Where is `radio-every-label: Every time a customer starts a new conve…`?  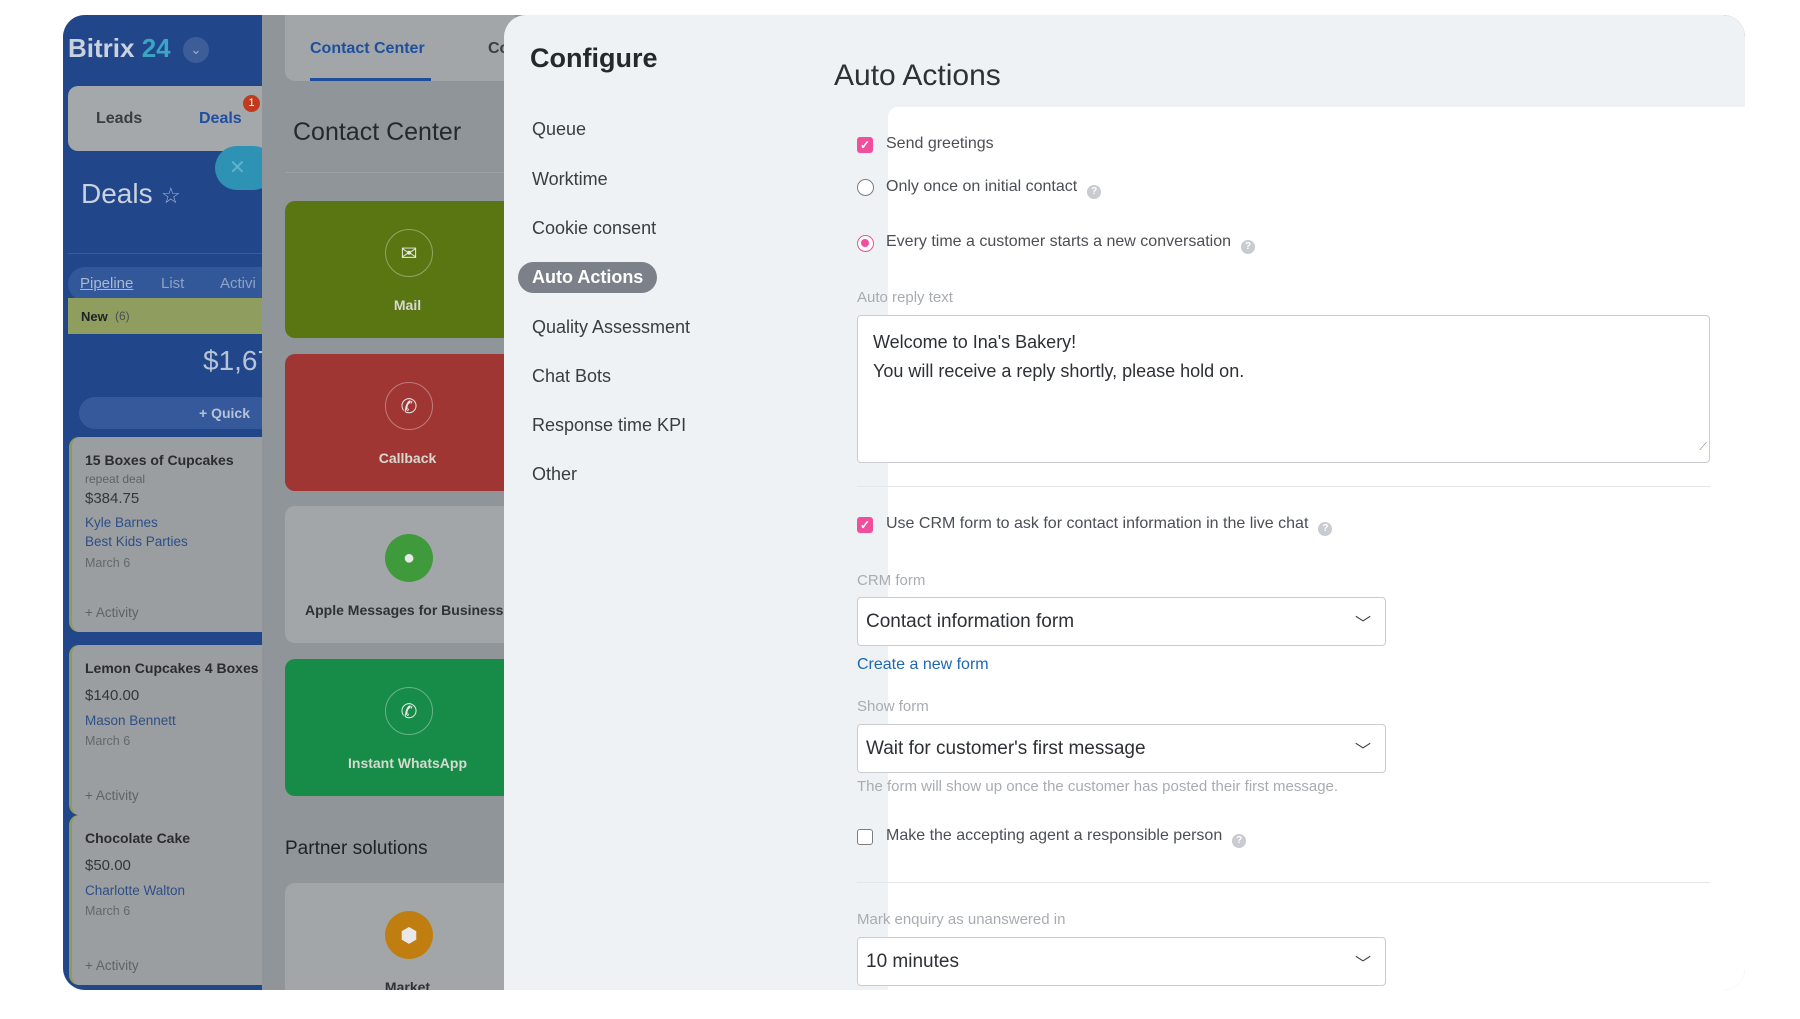 radio-every-label: Every time a customer starts a new conve… is located at coordinates (1071, 243).